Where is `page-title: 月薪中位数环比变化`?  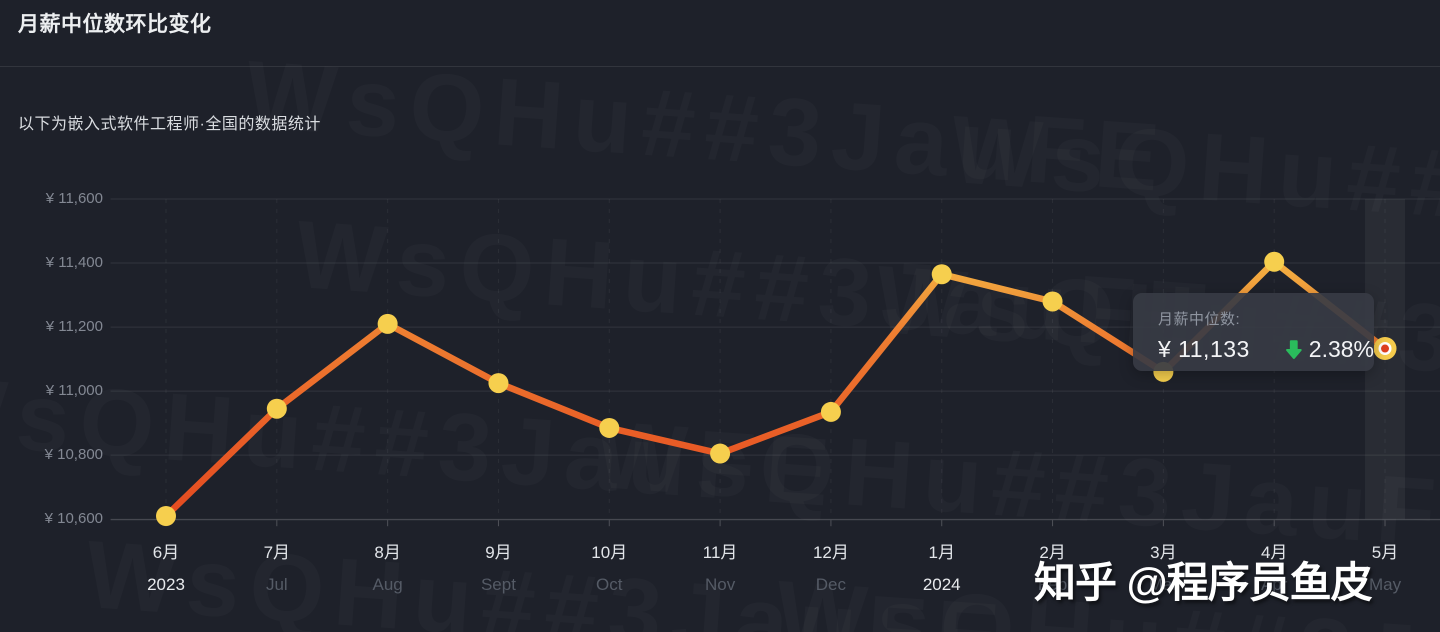 page-title: 月薪中位数环比变化 is located at coordinates (115, 24).